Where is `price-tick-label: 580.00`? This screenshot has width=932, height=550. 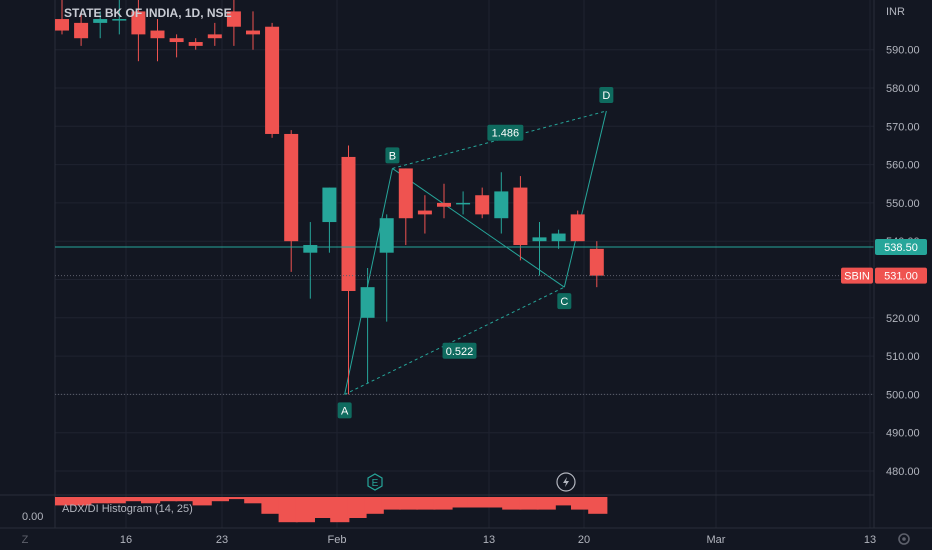 price-tick-label: 580.00 is located at coordinates (903, 89).